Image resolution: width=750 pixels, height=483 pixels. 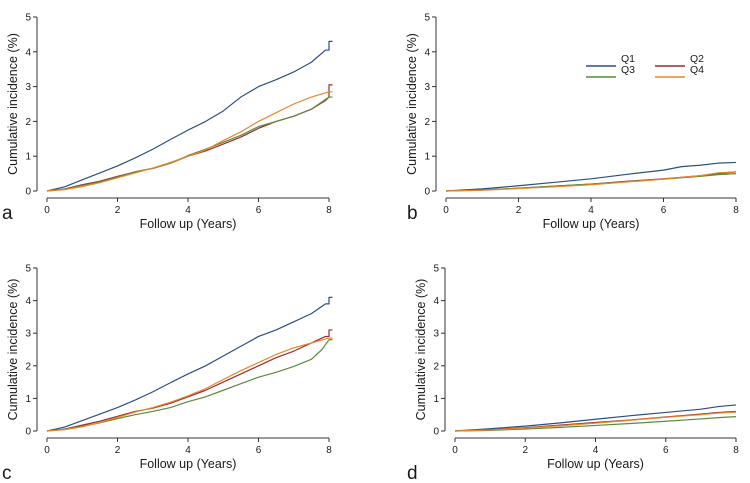 I want to click on legend-label-q4: Q4, so click(x=697, y=70).